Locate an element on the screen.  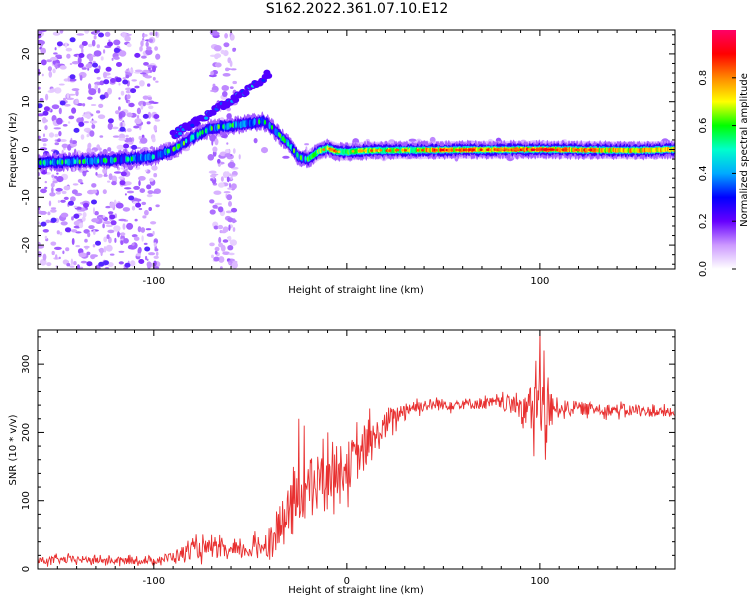
spectrogram-branch-blob is located at coordinates (246, 93).